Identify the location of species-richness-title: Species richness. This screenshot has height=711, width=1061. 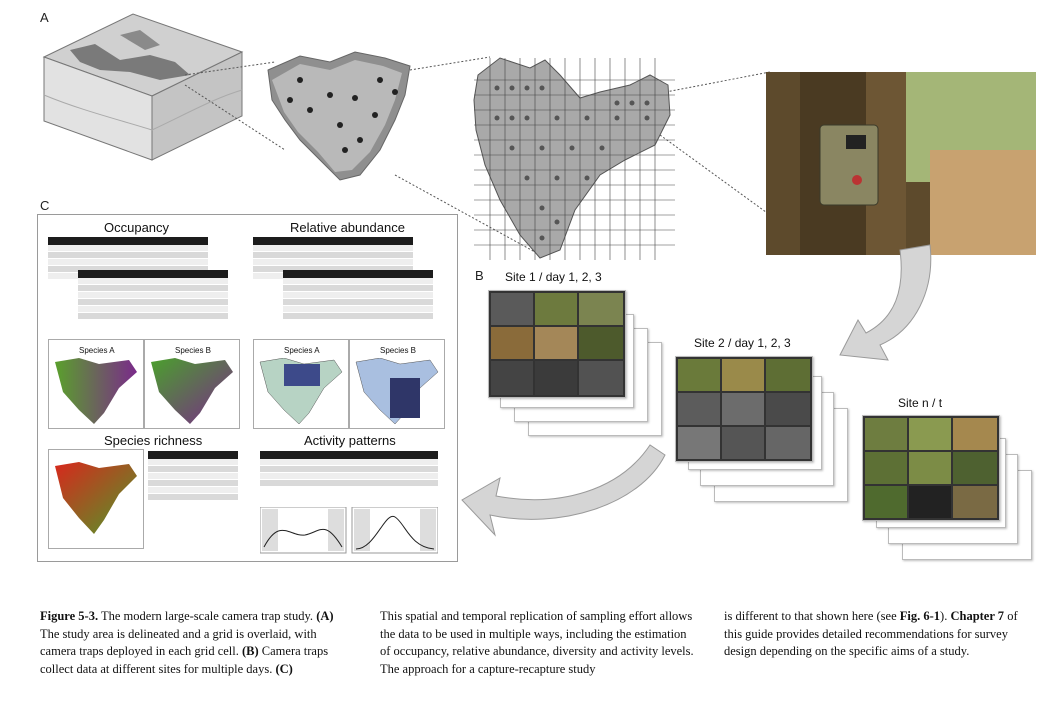
(153, 440).